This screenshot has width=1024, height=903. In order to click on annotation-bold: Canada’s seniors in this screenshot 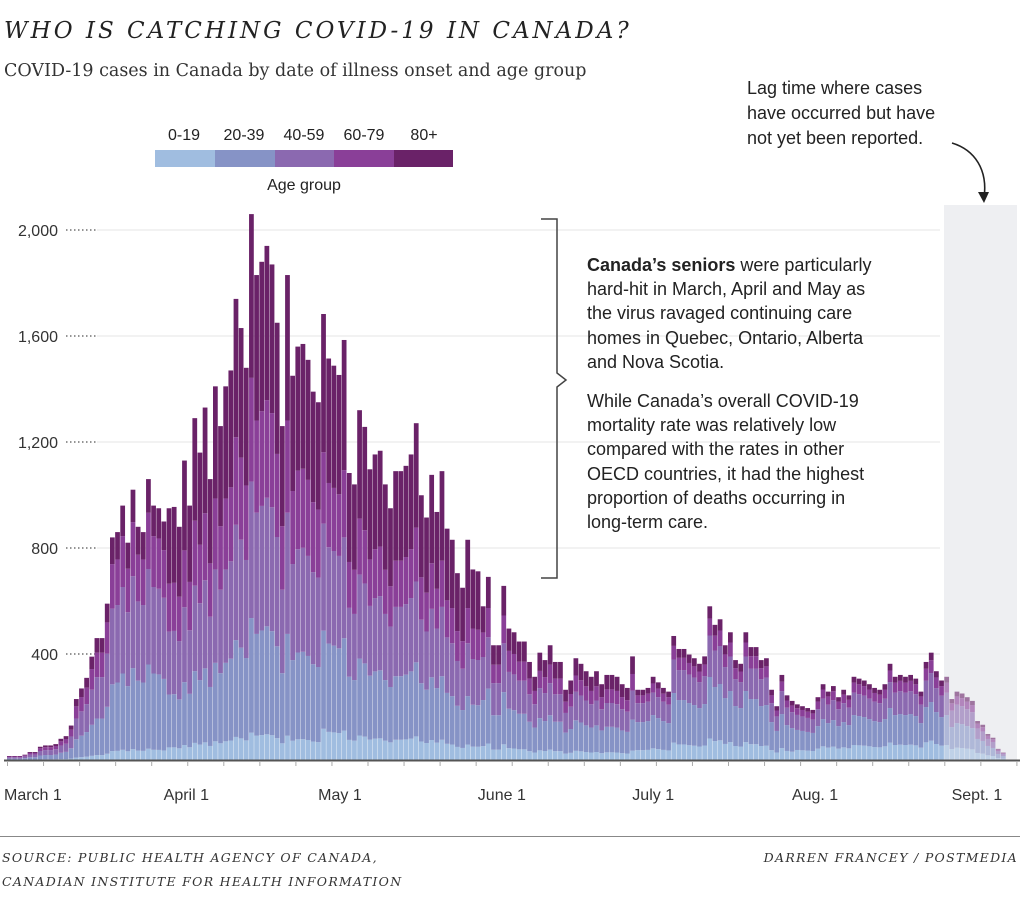, I will do `click(661, 265)`.